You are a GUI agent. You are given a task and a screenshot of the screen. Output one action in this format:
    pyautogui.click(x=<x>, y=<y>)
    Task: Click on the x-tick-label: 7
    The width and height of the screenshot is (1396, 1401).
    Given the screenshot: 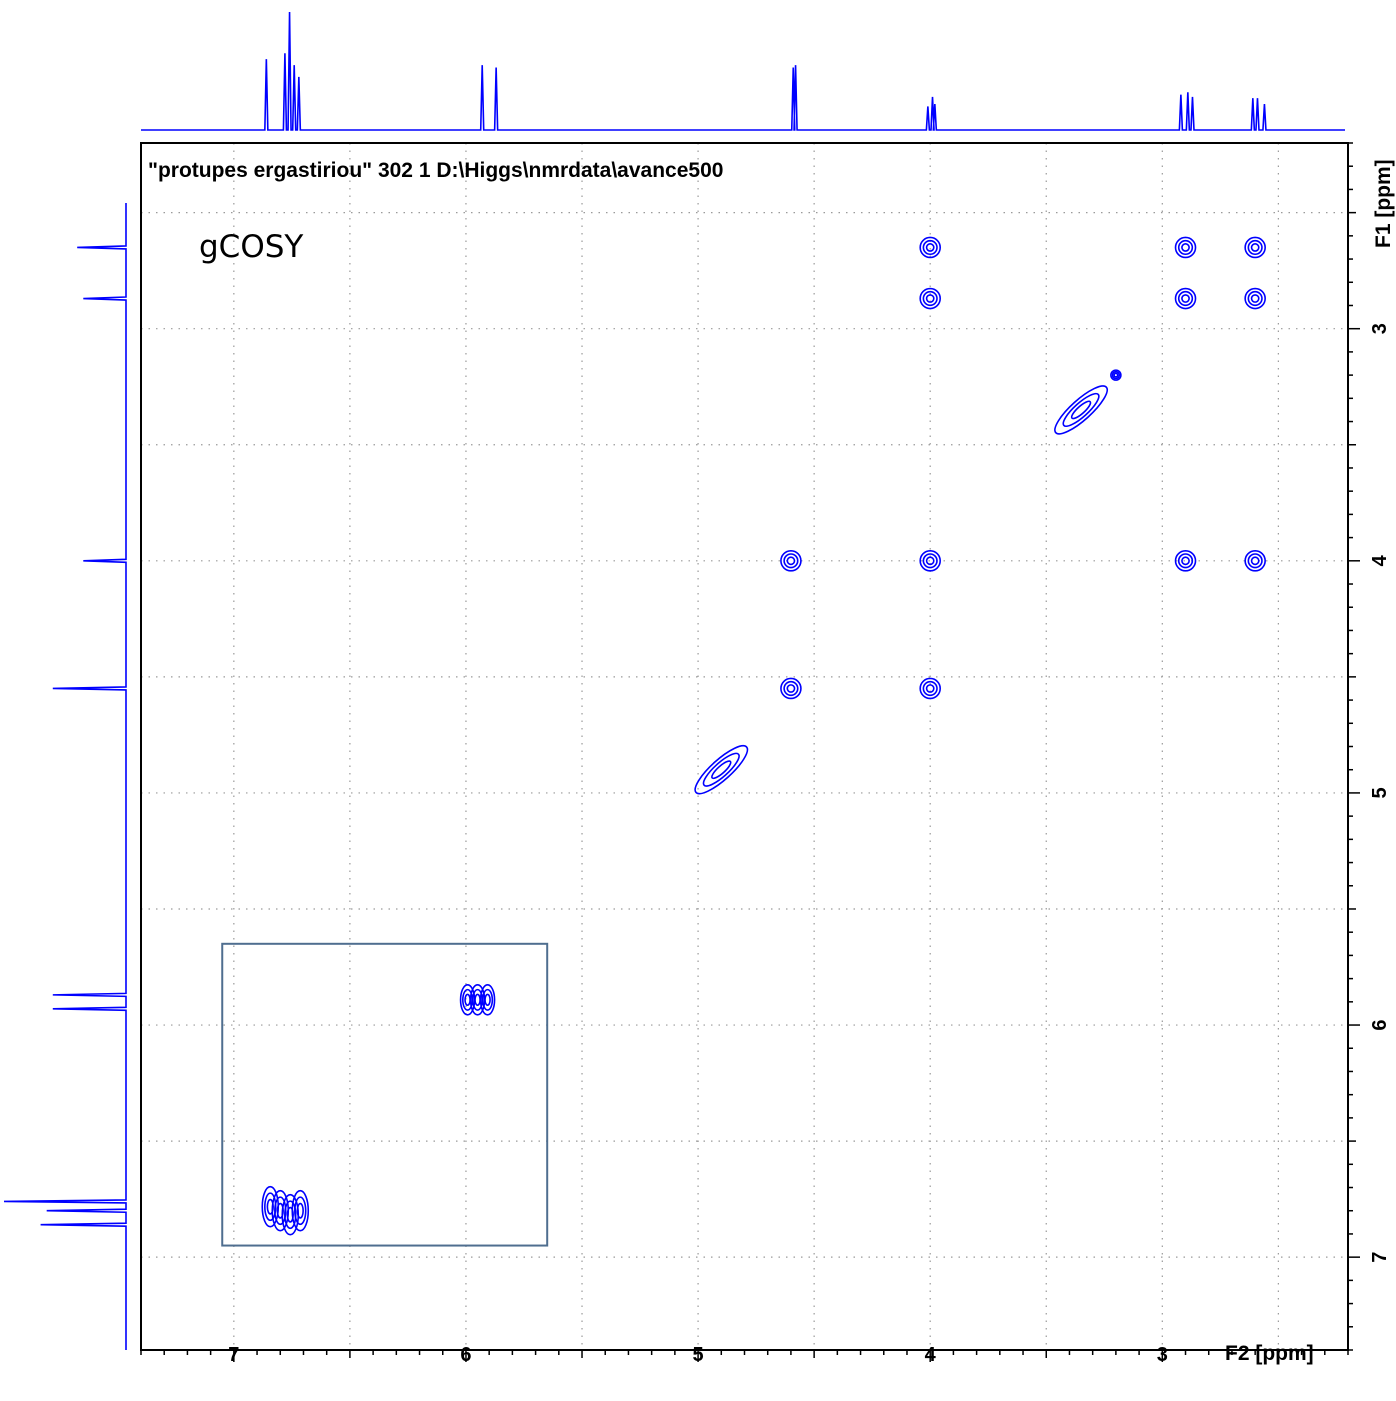 What is the action you would take?
    pyautogui.click(x=233, y=1355)
    